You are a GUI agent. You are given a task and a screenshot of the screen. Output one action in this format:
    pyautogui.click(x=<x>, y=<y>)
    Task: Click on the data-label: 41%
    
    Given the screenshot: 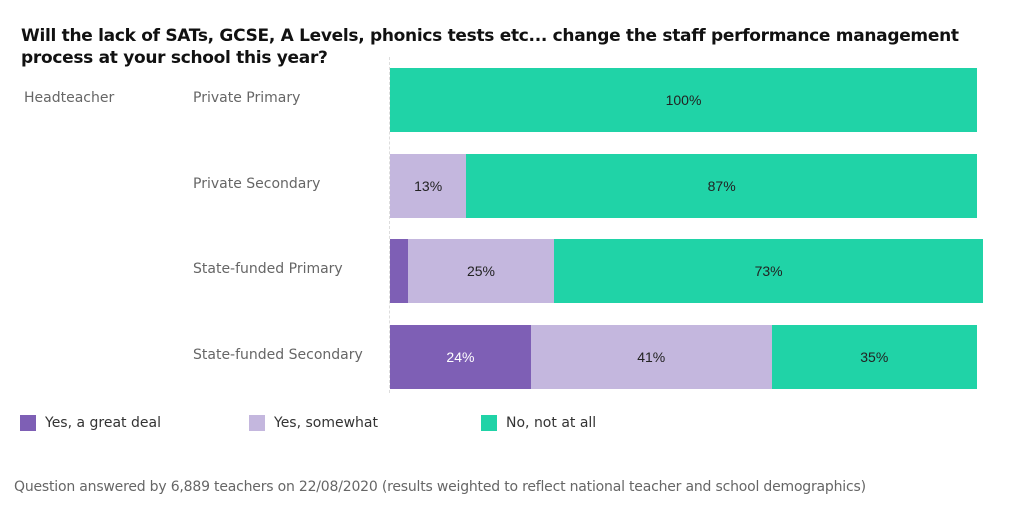 What is the action you would take?
    pyautogui.click(x=651, y=357)
    